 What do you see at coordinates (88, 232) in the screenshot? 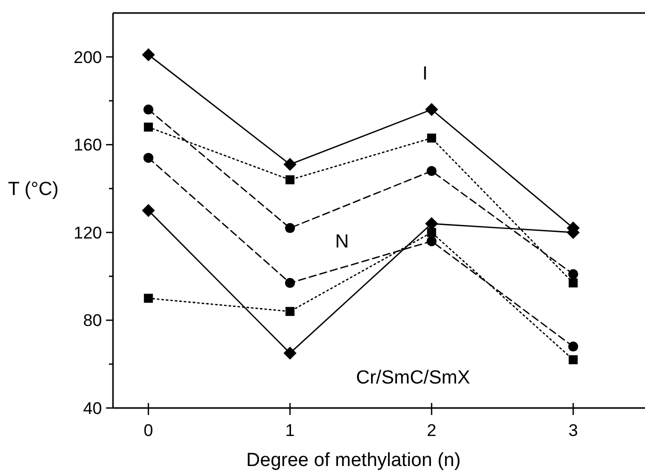
I see `y-tick-label: 120` at bounding box center [88, 232].